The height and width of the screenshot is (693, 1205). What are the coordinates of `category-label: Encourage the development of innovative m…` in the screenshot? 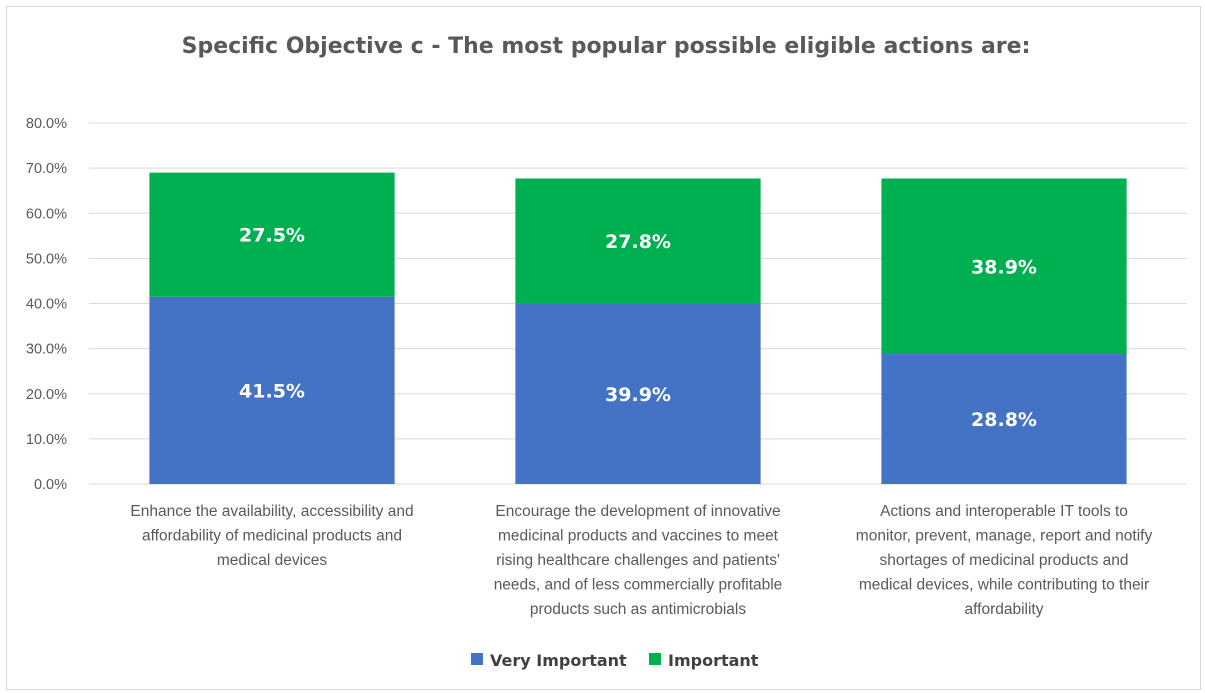 It's located at (638, 560).